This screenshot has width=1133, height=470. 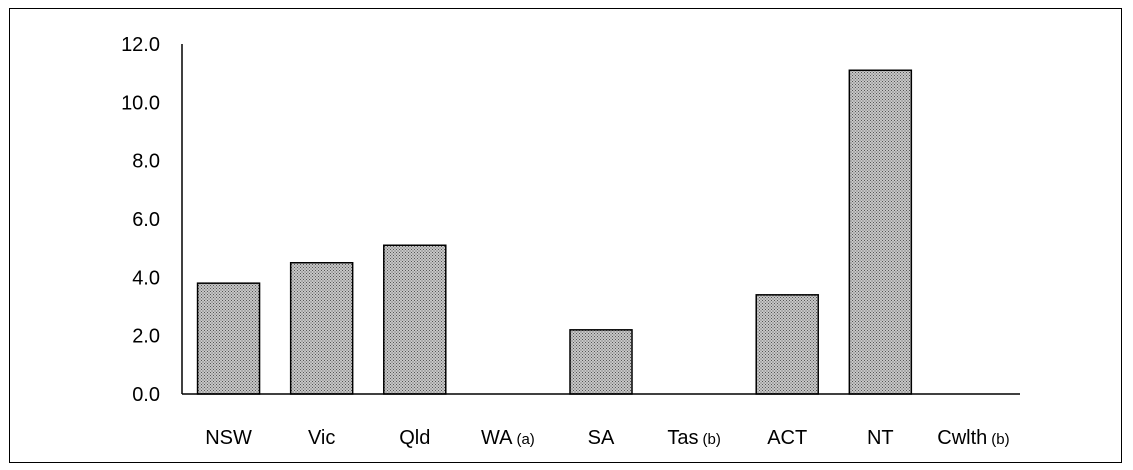 I want to click on x-category-label: WA (a), so click(x=508, y=438).